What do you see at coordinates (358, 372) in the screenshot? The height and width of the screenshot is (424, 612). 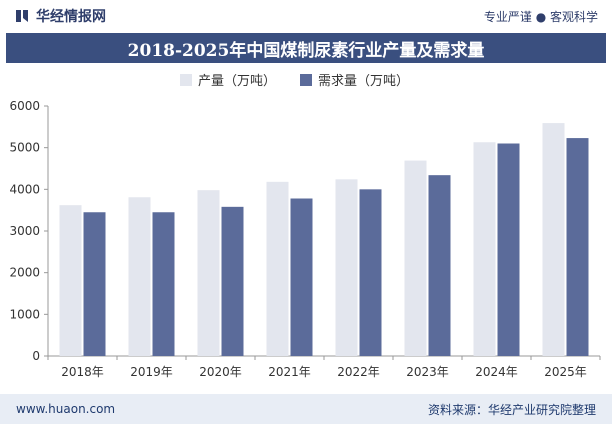 I see `x-tick-label: 2022年` at bounding box center [358, 372].